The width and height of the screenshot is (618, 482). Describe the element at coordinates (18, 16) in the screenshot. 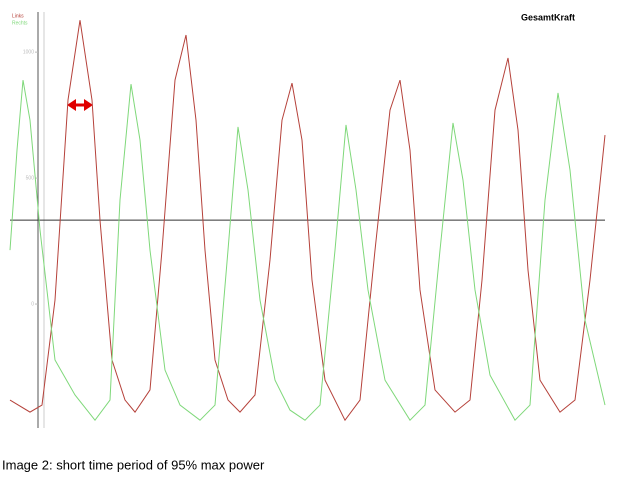

I see `legend-label: Links` at that location.